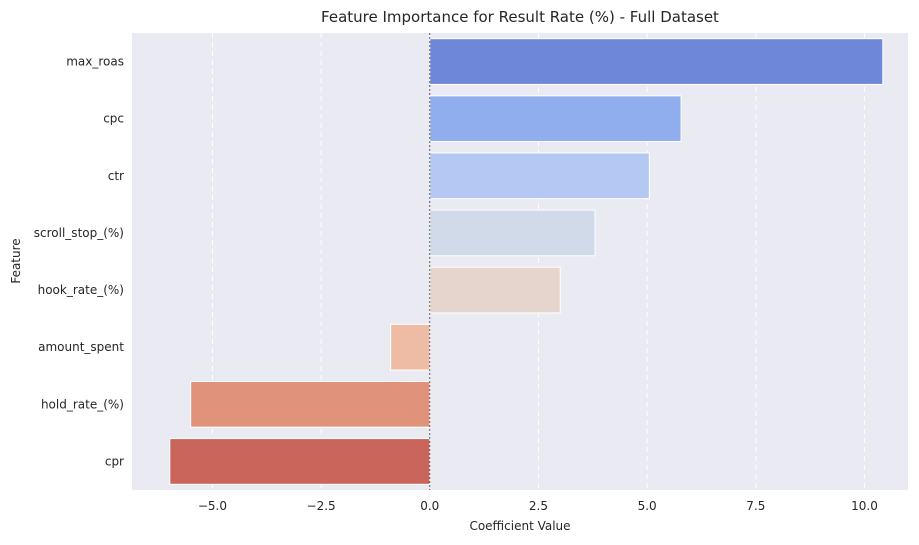 This screenshot has height=545, width=919. Describe the element at coordinates (647, 506) in the screenshot. I see `x-tick-label: 5.0` at that location.